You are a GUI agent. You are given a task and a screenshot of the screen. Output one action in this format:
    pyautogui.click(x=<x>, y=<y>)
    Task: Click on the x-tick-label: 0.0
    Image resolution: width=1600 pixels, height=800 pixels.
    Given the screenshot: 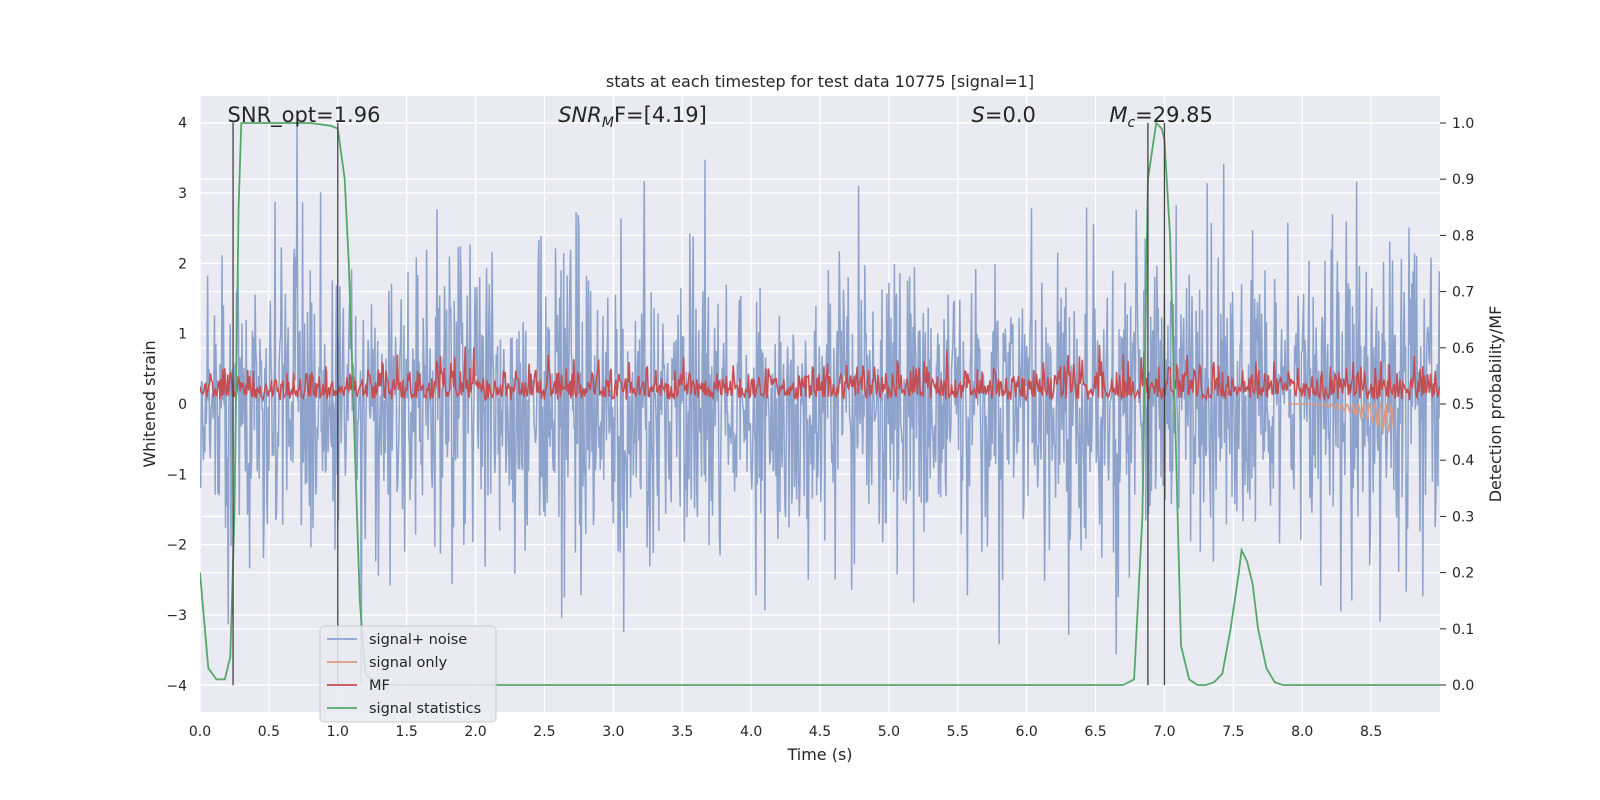 What is the action you would take?
    pyautogui.click(x=200, y=732)
    